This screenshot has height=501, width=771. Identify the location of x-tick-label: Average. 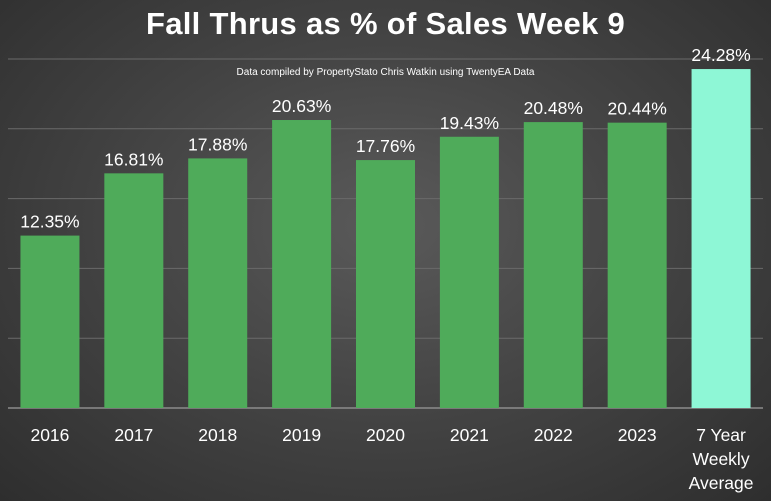
(721, 483).